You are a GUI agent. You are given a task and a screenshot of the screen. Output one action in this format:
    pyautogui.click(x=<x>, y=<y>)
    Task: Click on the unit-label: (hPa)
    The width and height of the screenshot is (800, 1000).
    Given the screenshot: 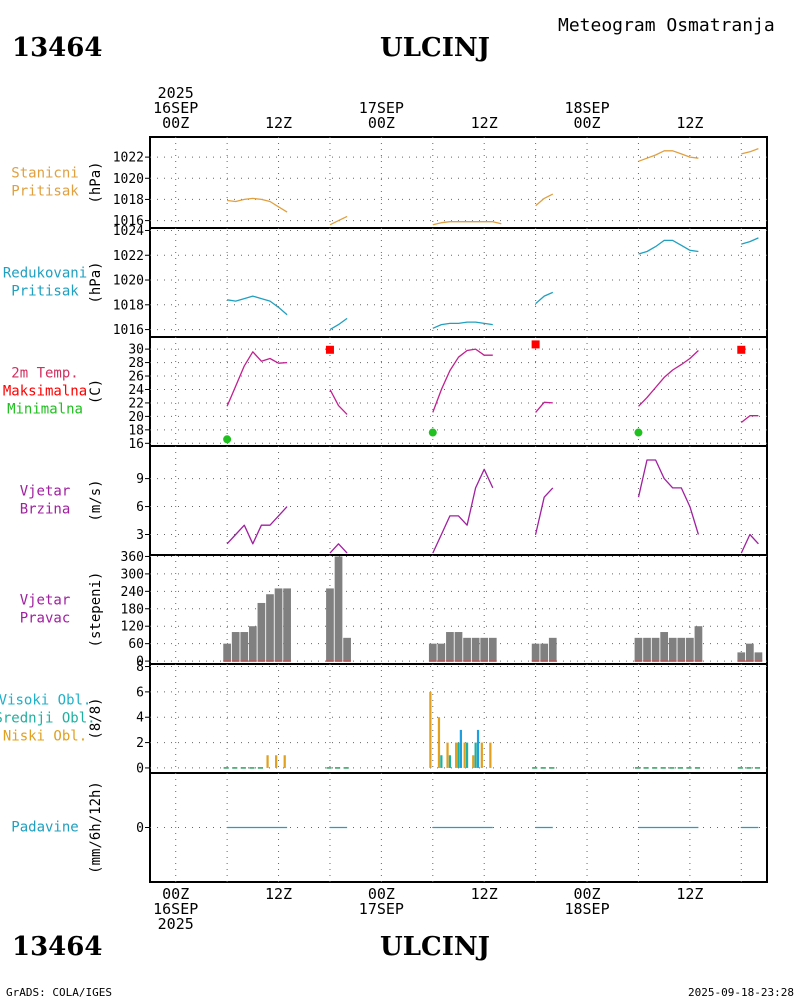 What is the action you would take?
    pyautogui.click(x=96, y=182)
    